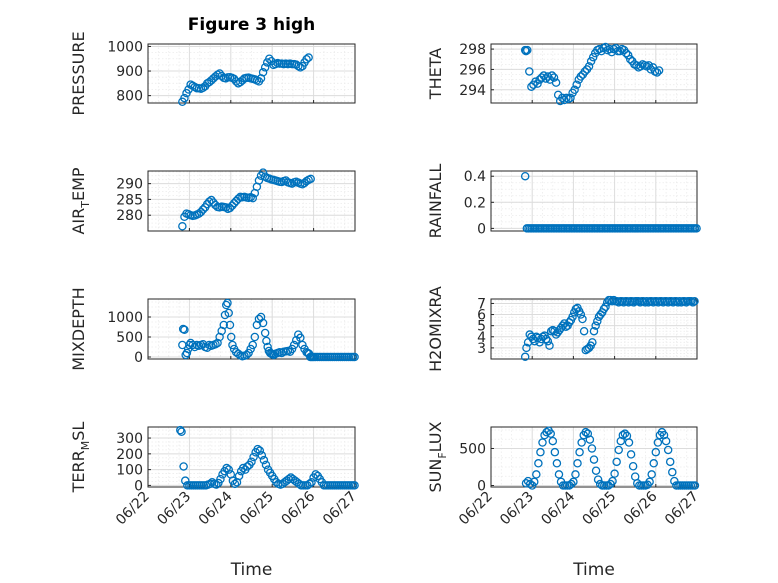  I want to click on y-tick-label: 6, so click(481, 316).